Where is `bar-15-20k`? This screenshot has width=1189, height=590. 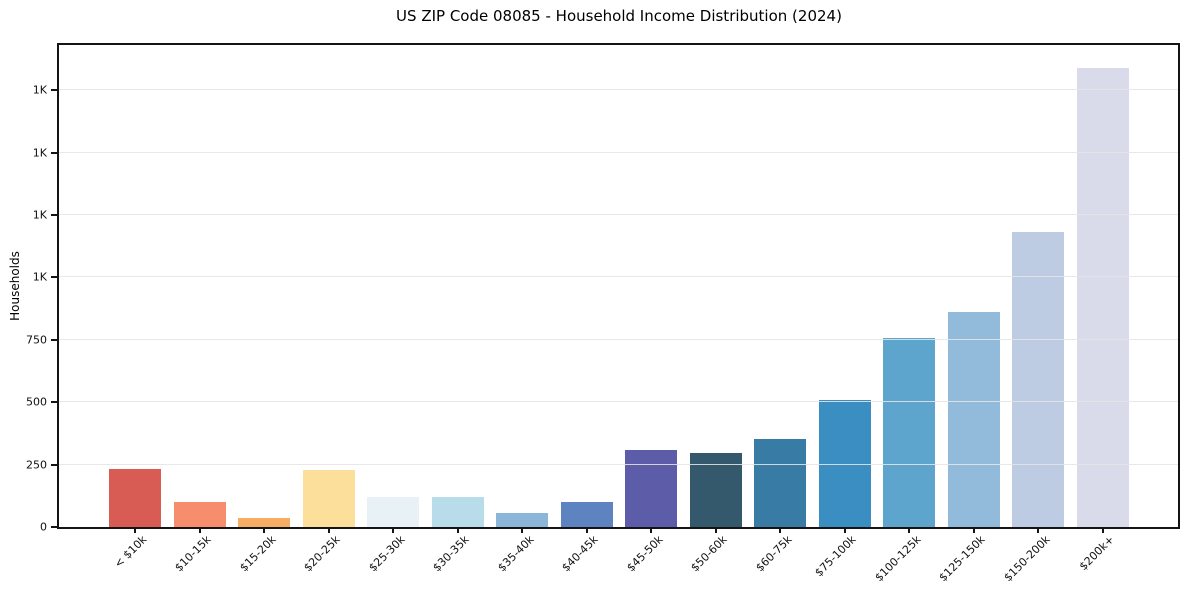 bar-15-20k is located at coordinates (264, 522).